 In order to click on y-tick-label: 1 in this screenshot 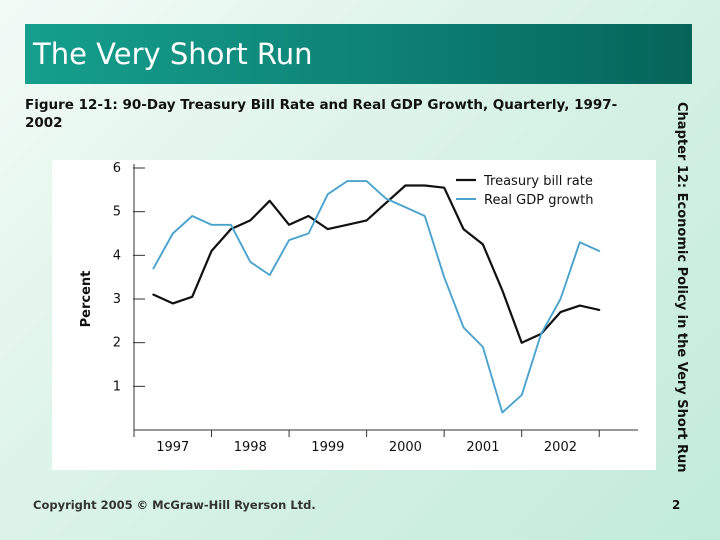, I will do `click(117, 386)`.